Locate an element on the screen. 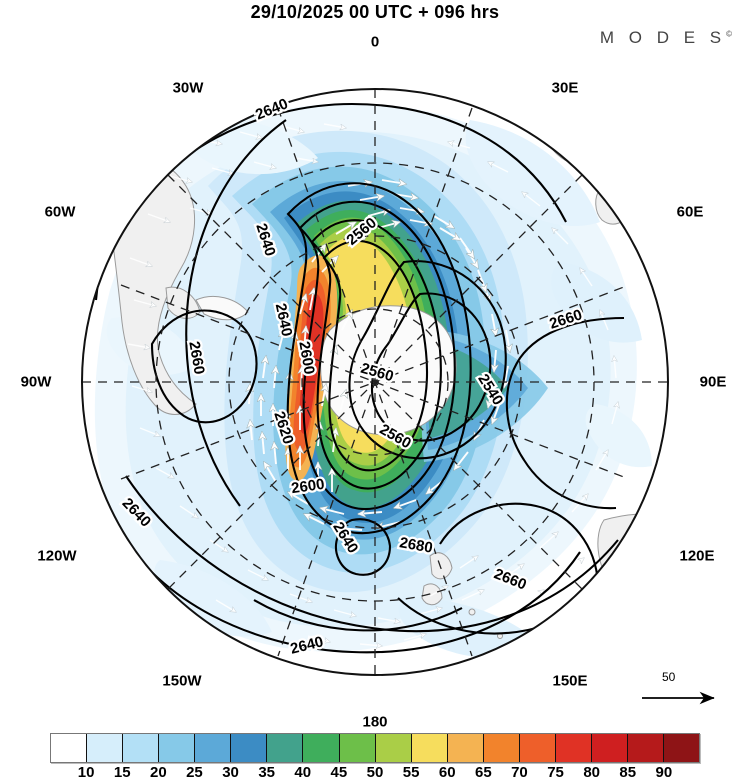 Image resolution: width=750 pixels, height=782 pixels. copyright-icon: © is located at coordinates (729, 34).